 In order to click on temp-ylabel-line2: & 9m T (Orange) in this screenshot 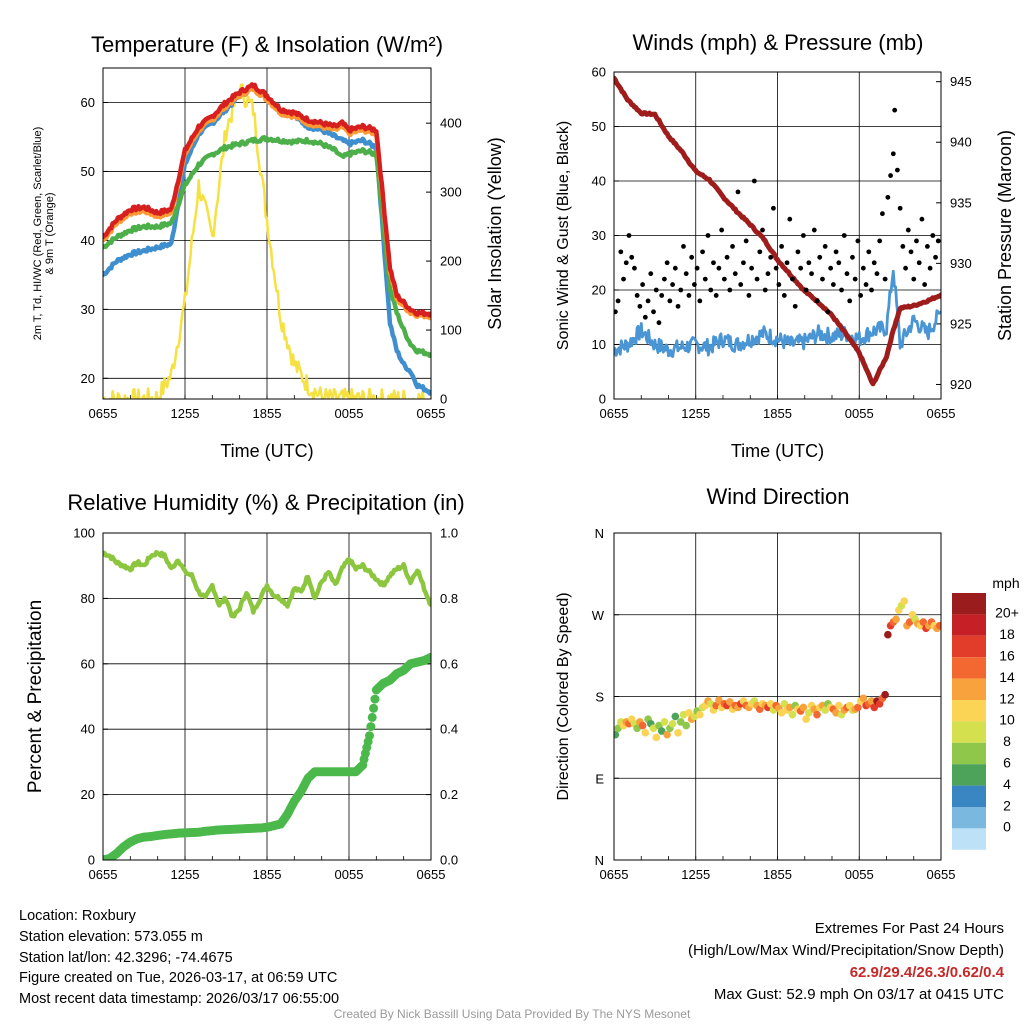, I will do `click(50, 233)`.